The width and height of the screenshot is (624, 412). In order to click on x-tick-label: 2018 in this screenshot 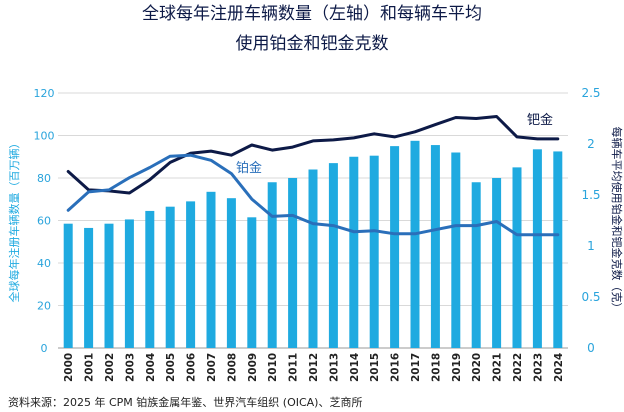, I will do `click(436, 367)`.